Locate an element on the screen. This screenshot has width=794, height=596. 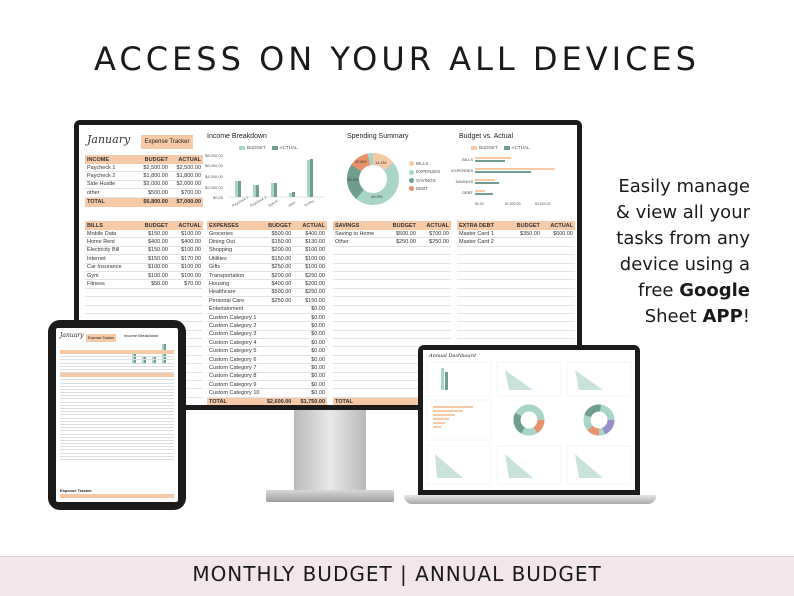
table-row: Saving to Home $500.00 $700.00 is located at coordinates (392, 234).